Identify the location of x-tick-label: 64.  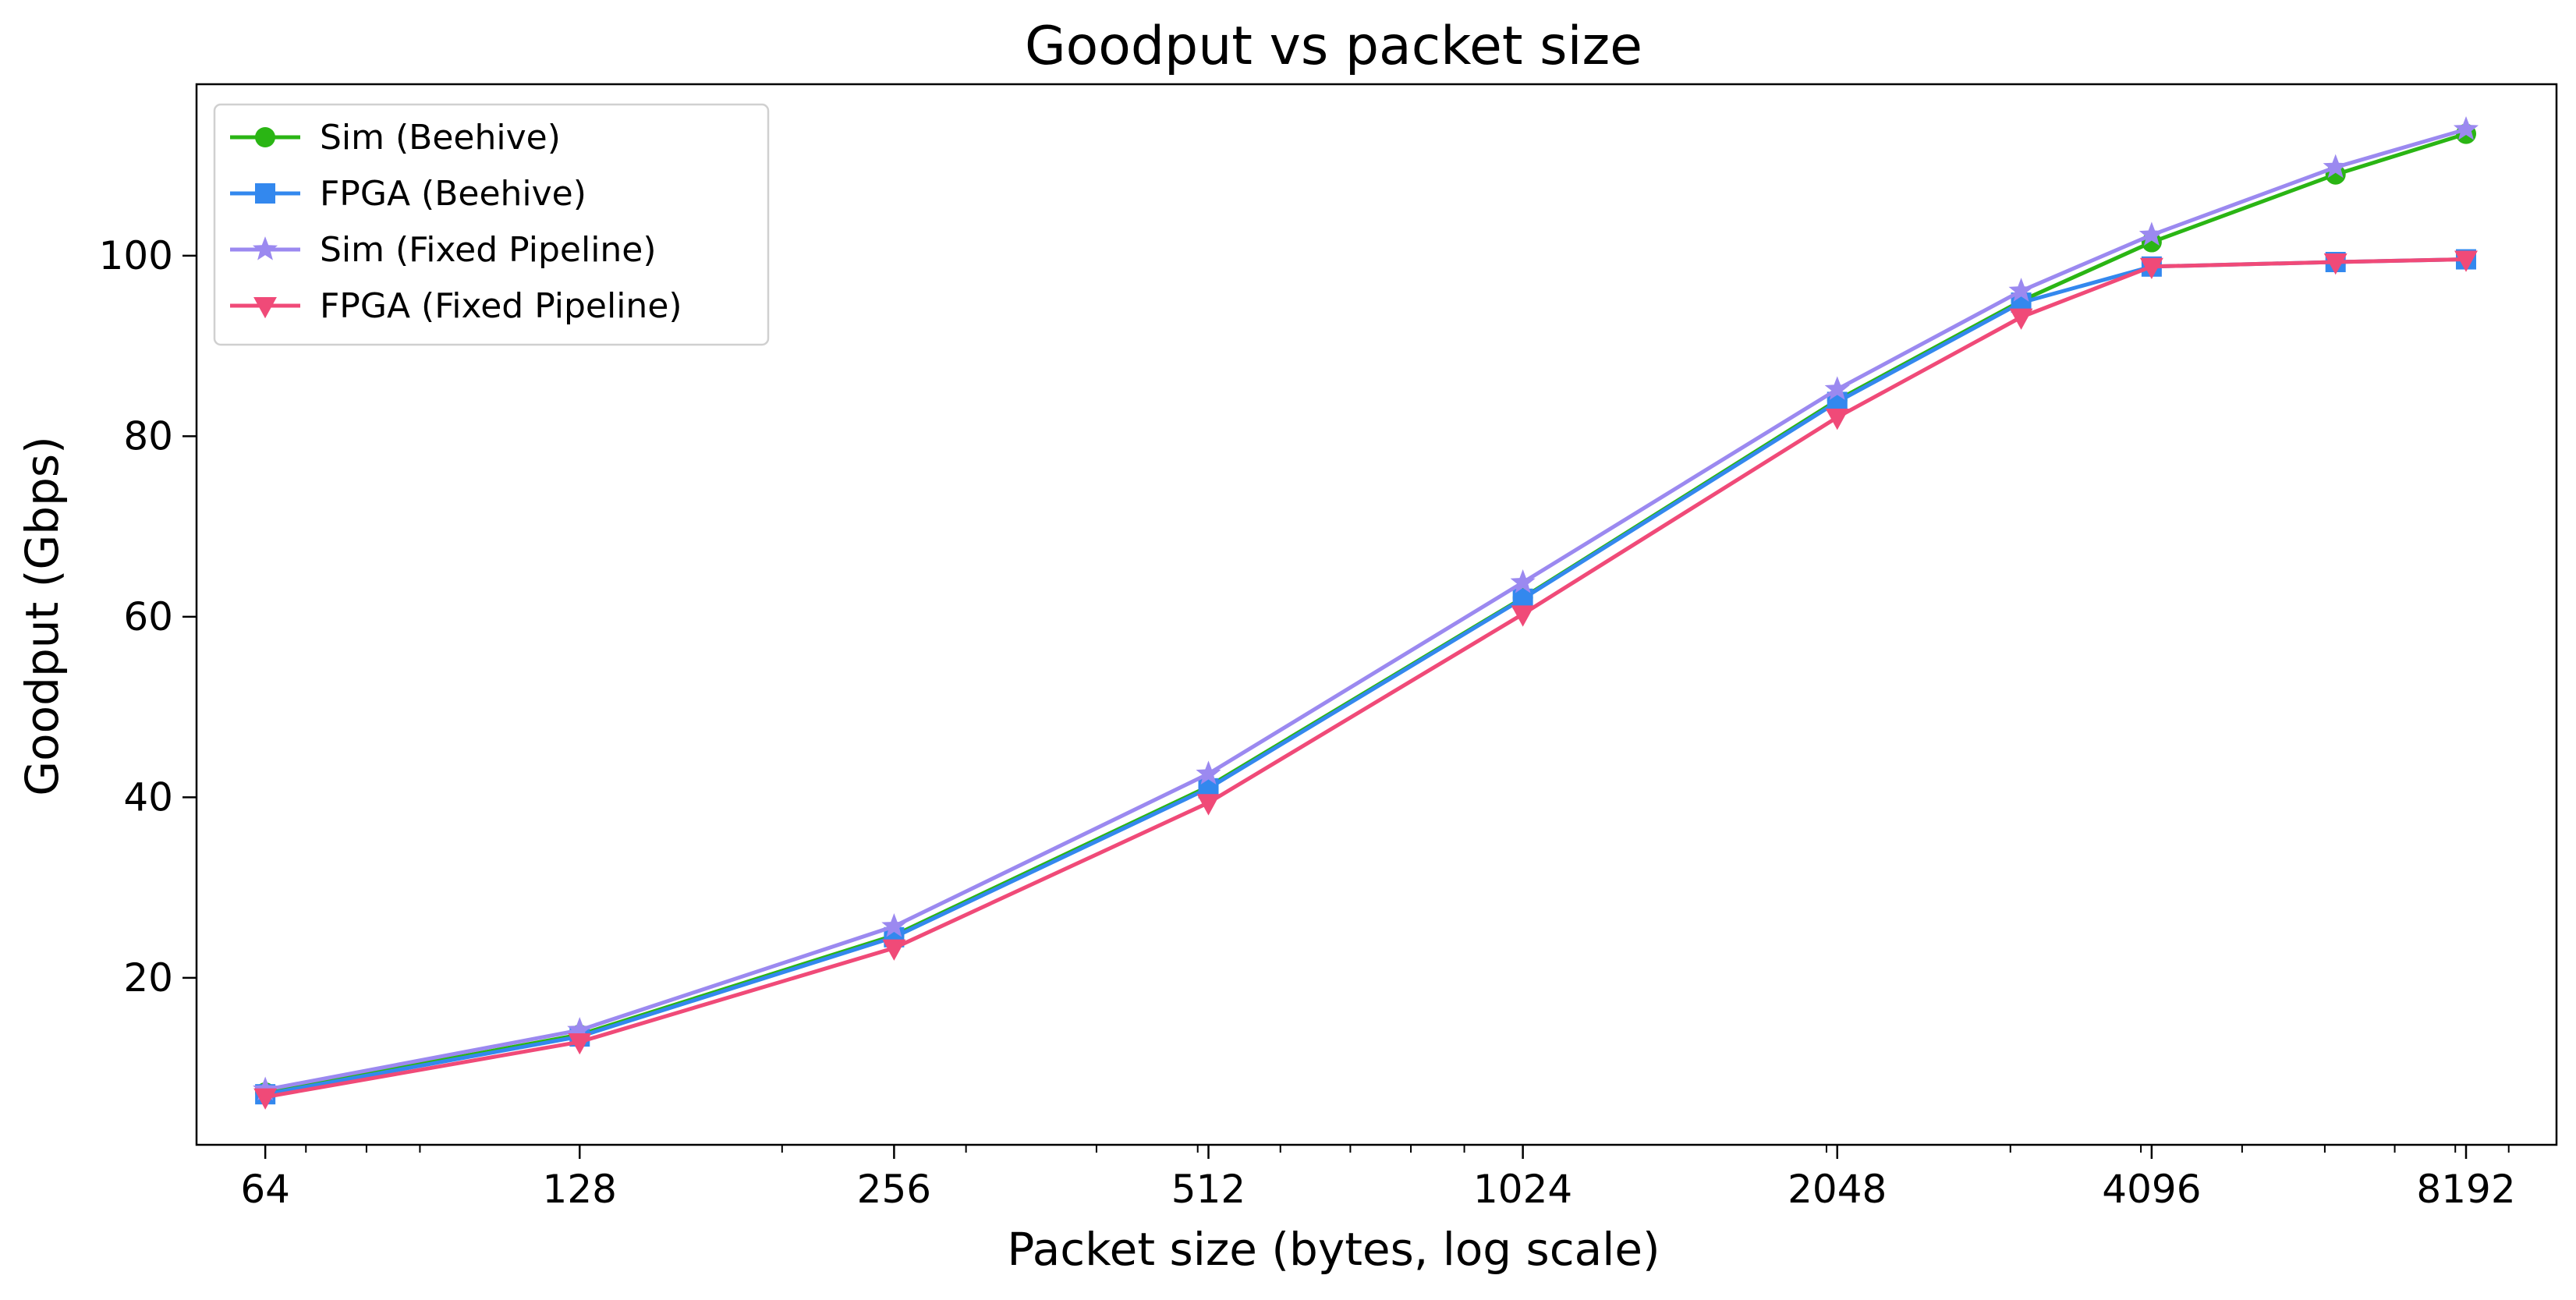
(265, 1189).